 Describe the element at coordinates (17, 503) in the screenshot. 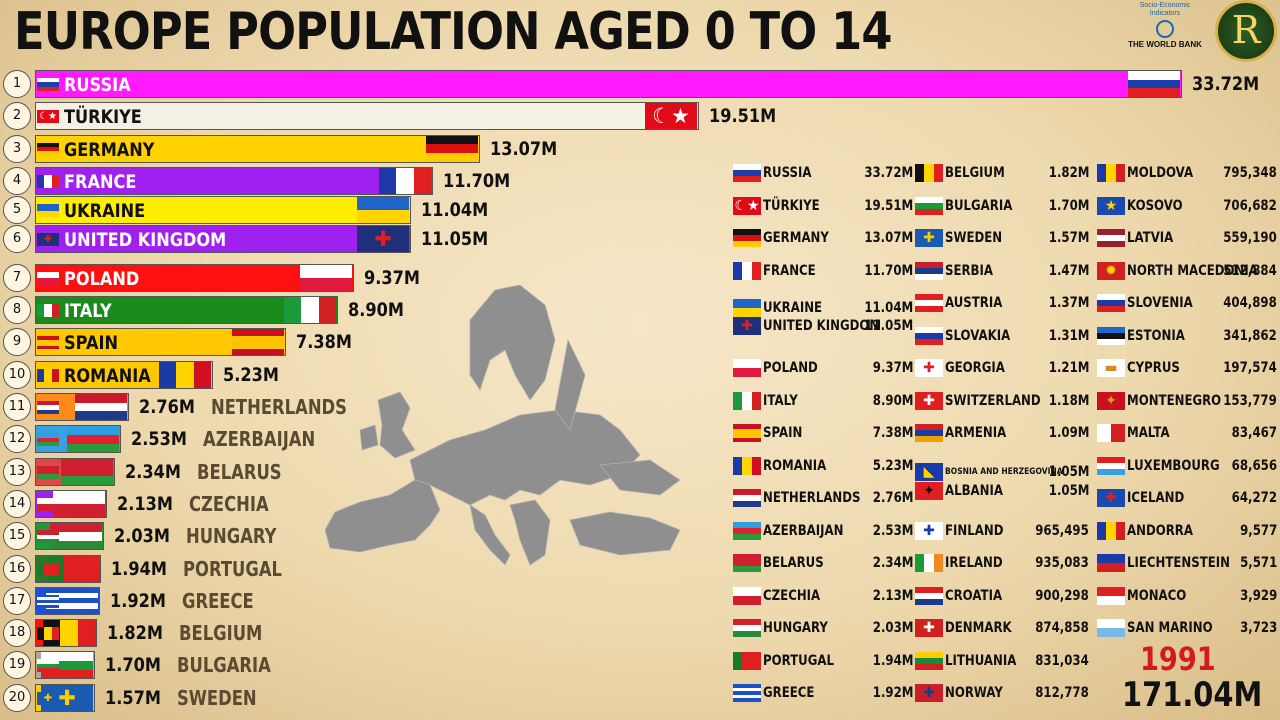

I see `rank-badge: 14` at that location.